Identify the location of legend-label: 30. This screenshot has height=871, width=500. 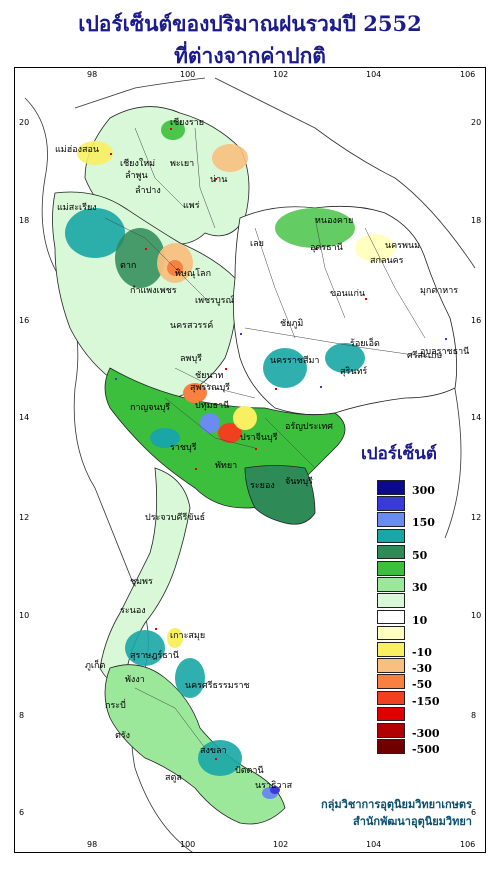
(420, 588).